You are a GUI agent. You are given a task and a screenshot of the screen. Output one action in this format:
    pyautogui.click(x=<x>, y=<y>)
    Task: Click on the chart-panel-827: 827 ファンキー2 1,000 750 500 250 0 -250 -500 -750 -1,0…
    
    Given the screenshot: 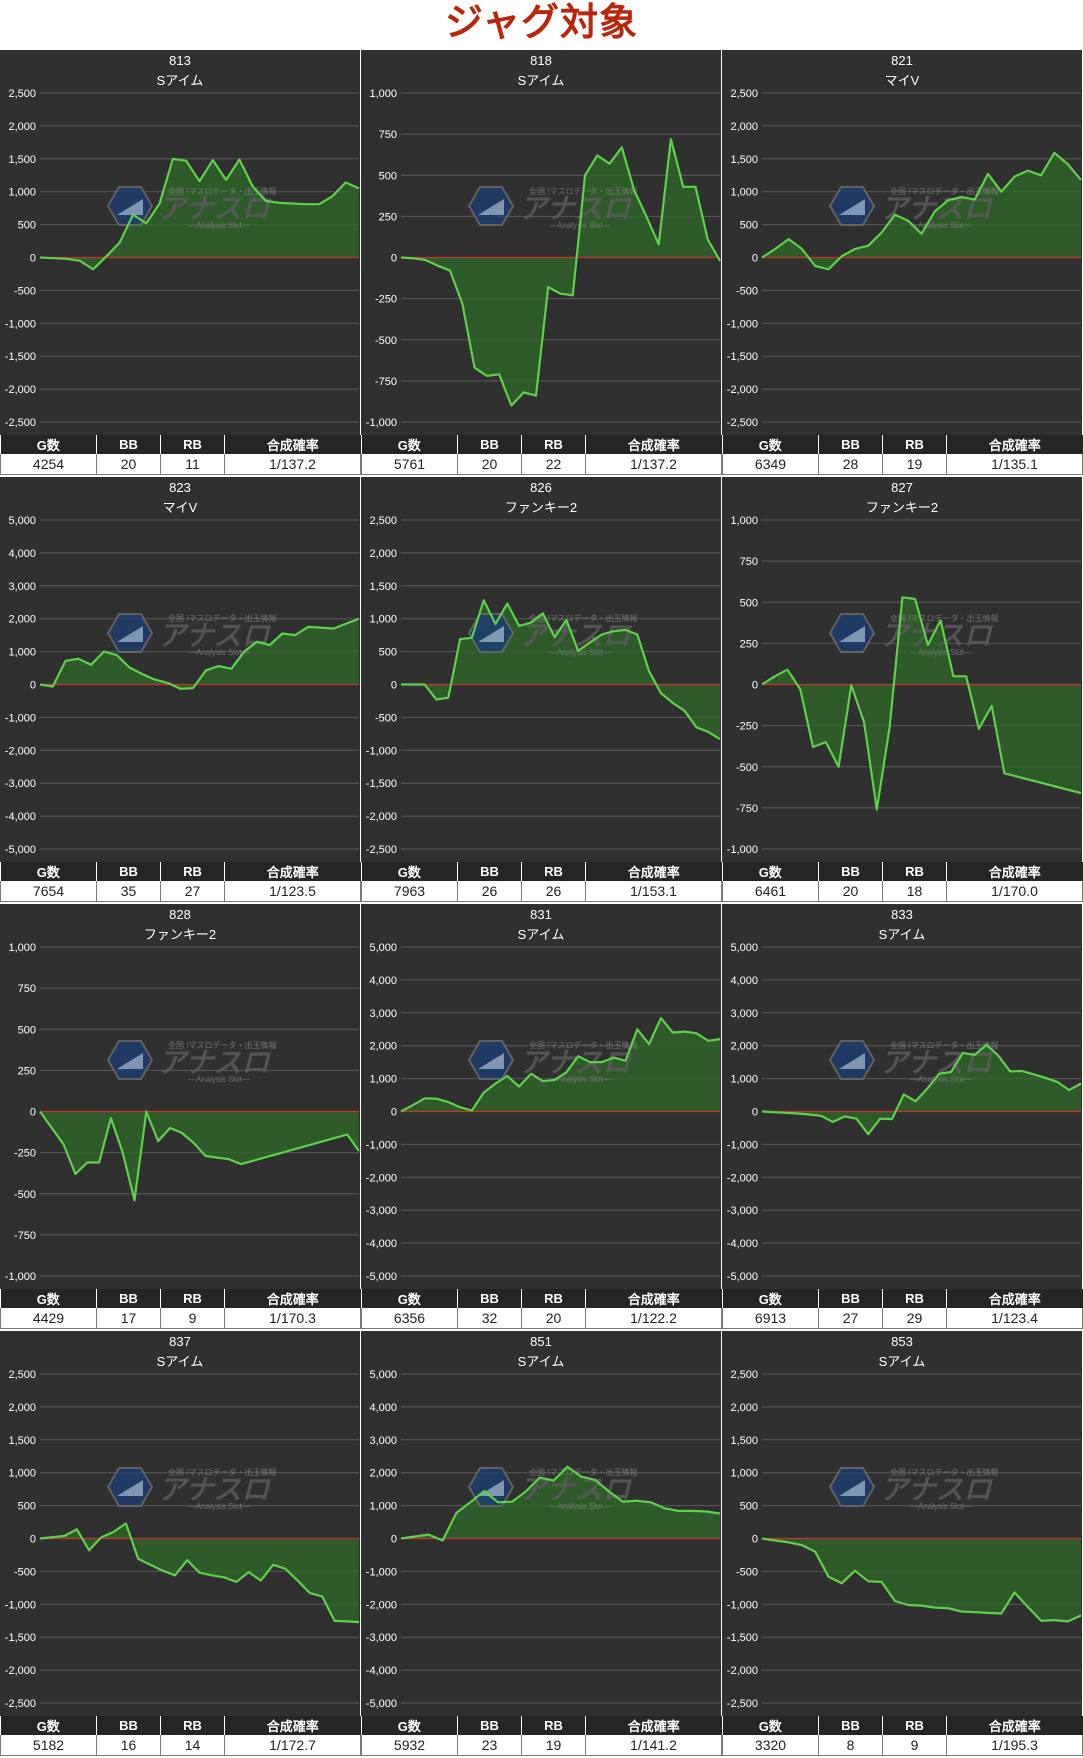 What is the action you would take?
    pyautogui.click(x=902, y=690)
    